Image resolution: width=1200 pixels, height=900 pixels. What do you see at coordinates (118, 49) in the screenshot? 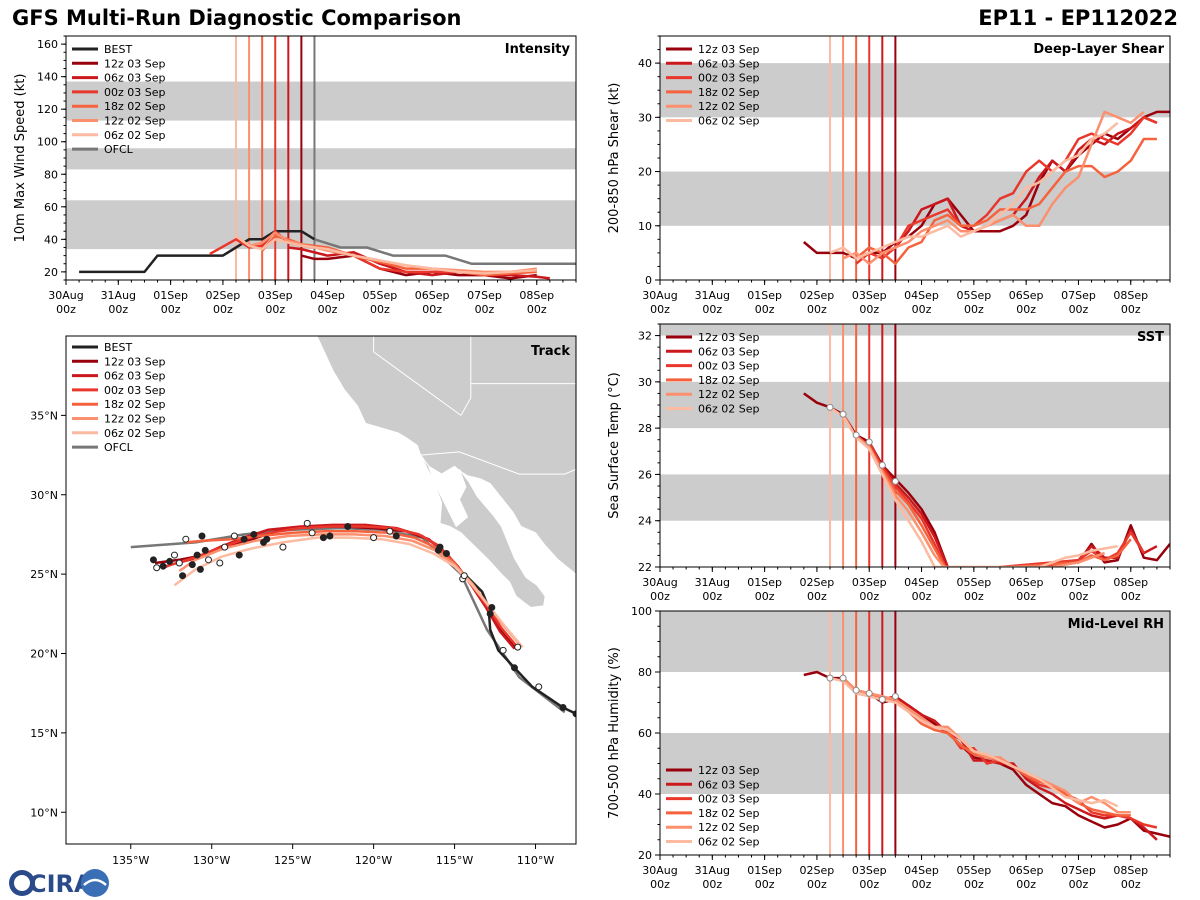
I see `intensity-legend-label: BEST` at bounding box center [118, 49].